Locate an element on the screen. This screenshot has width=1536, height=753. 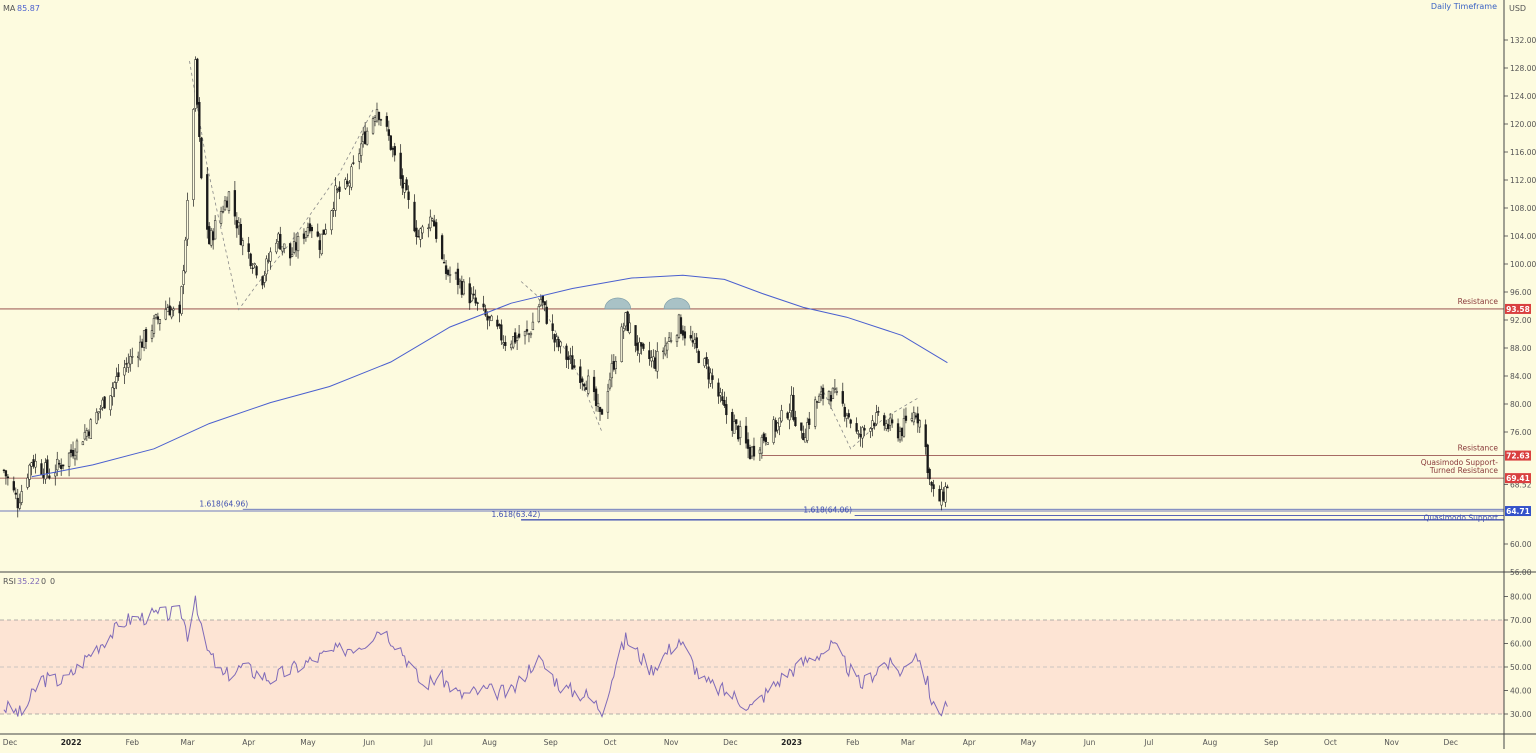
rsi-axis: 80.00 70.00 60.00 50.00 40.00 30.00 is located at coordinates (1518, 656).